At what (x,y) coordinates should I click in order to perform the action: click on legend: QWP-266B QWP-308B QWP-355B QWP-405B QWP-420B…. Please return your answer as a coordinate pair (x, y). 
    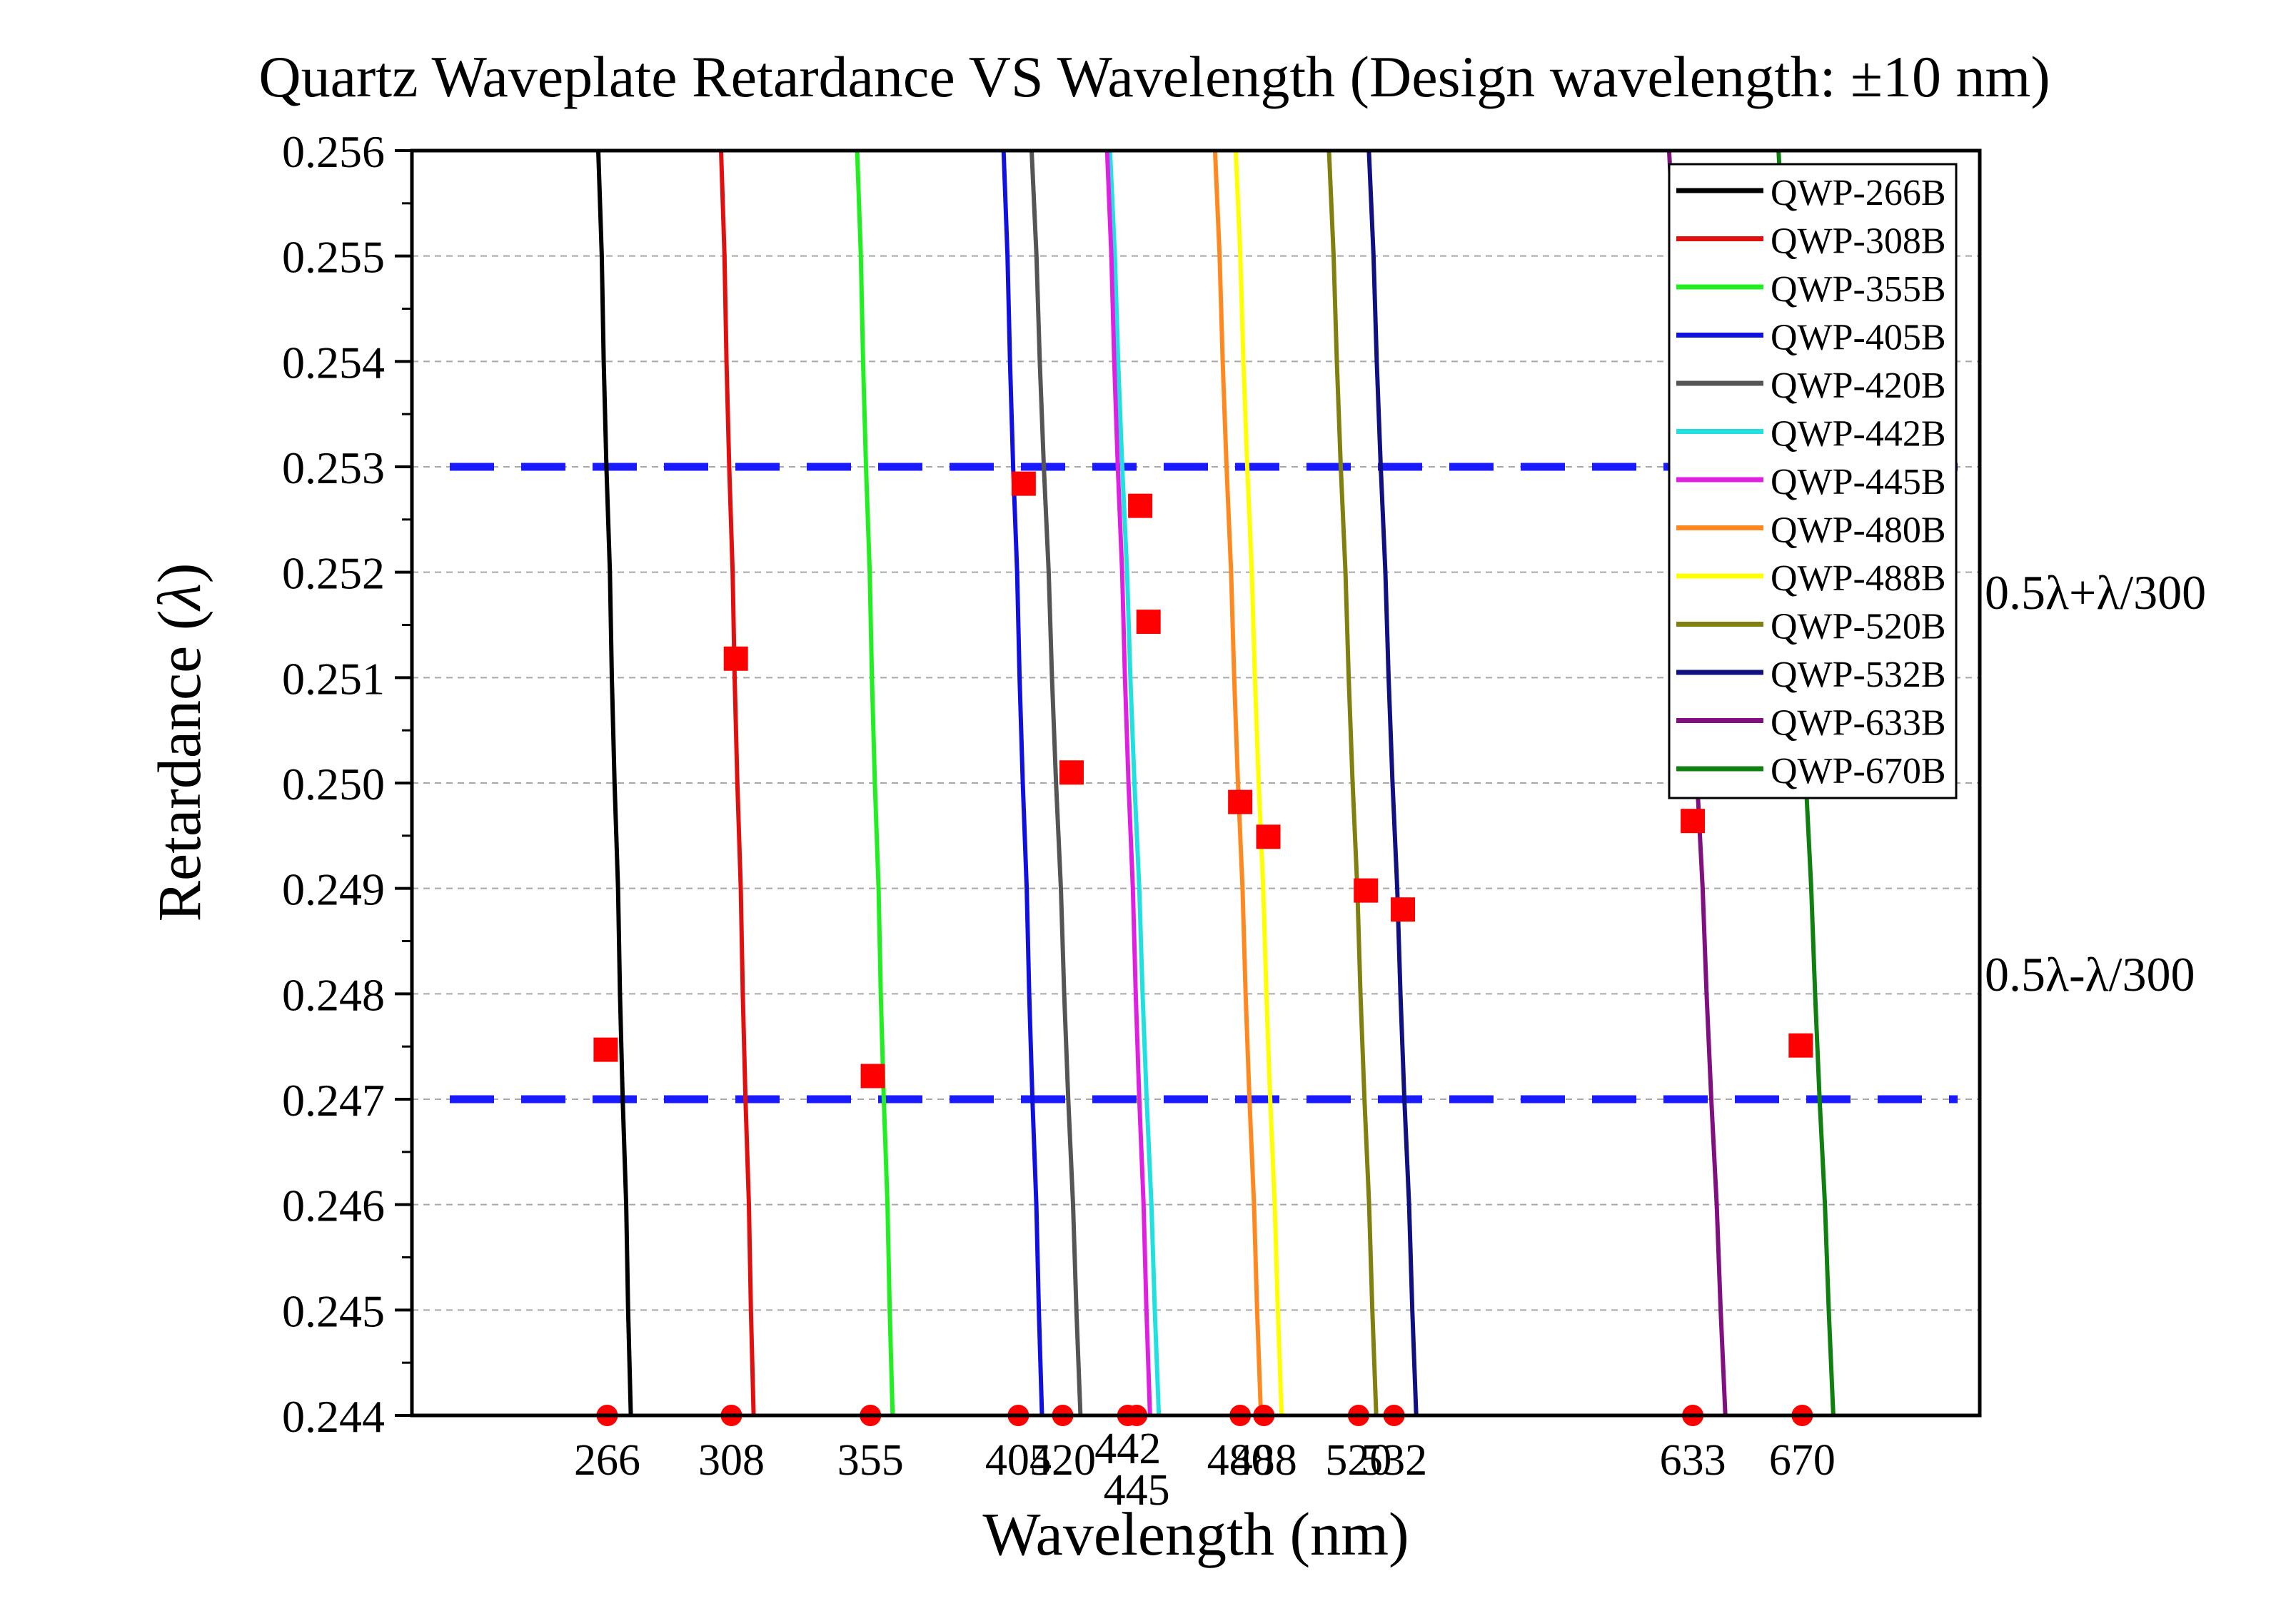
    Looking at the image, I should click on (1813, 481).